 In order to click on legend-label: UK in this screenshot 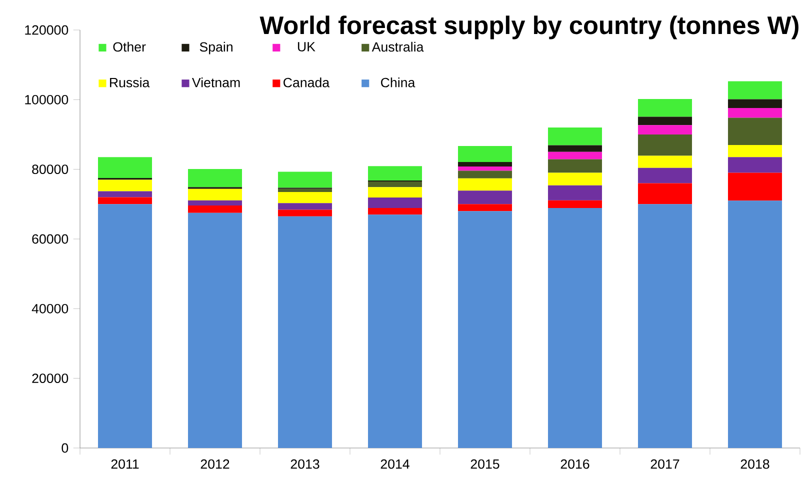, I will do `click(307, 47)`.